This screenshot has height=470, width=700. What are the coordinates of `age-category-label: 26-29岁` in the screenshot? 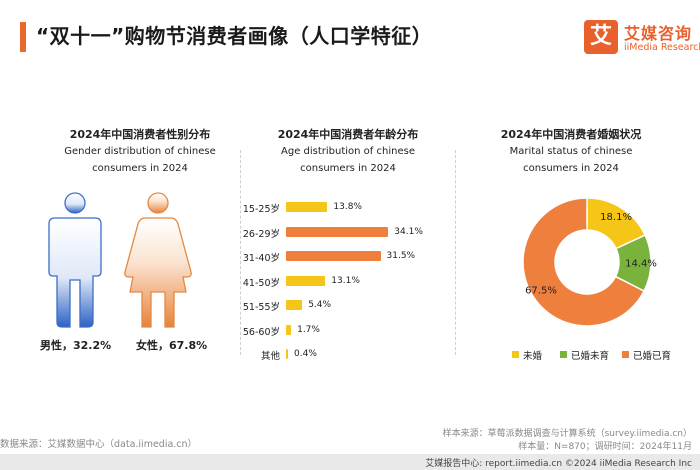 It's located at (261, 234).